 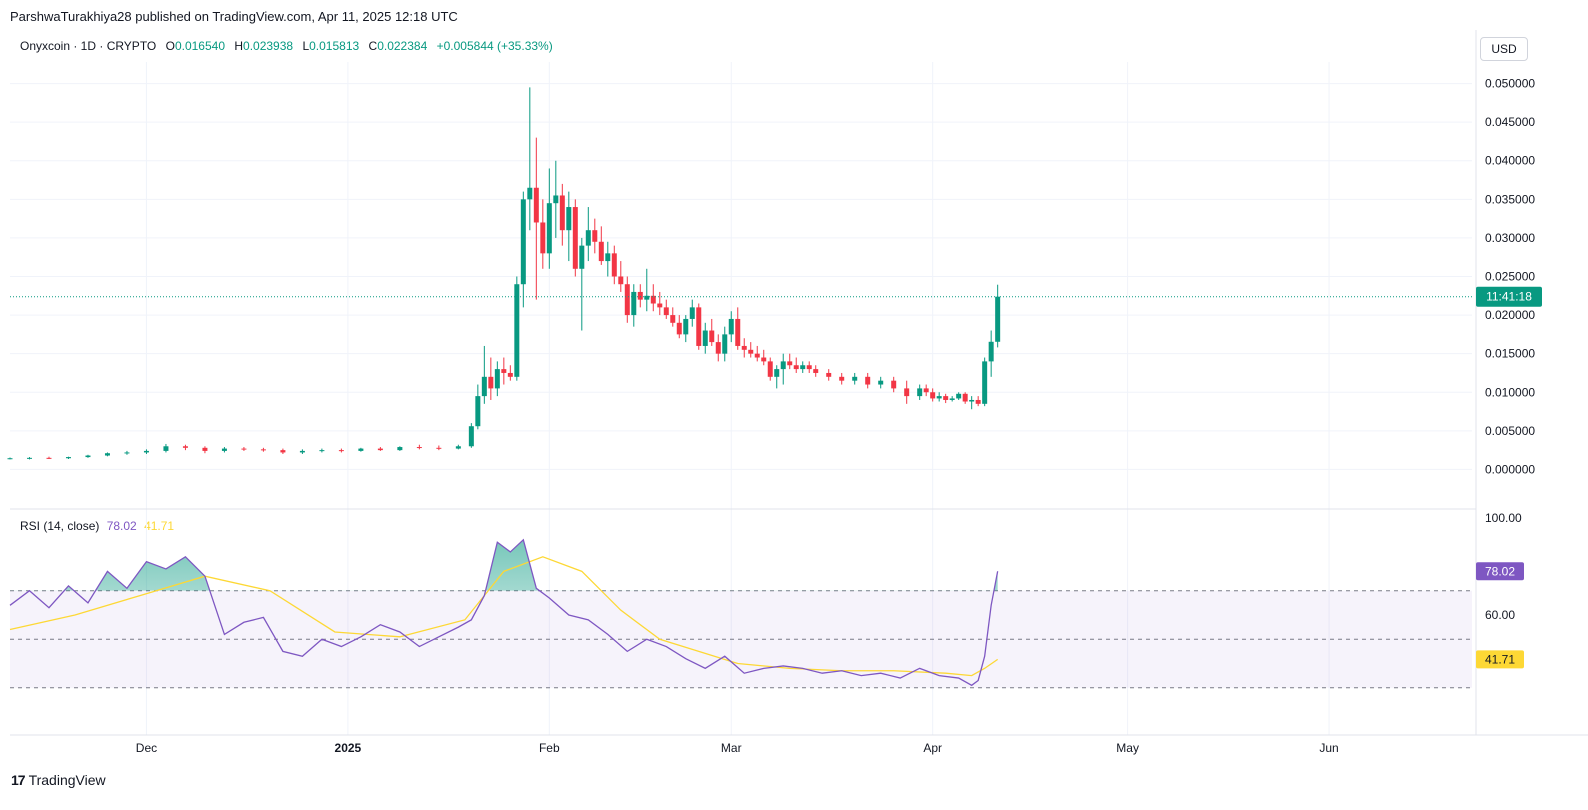 What do you see at coordinates (1504, 49) in the screenshot?
I see `currency-button: USD` at bounding box center [1504, 49].